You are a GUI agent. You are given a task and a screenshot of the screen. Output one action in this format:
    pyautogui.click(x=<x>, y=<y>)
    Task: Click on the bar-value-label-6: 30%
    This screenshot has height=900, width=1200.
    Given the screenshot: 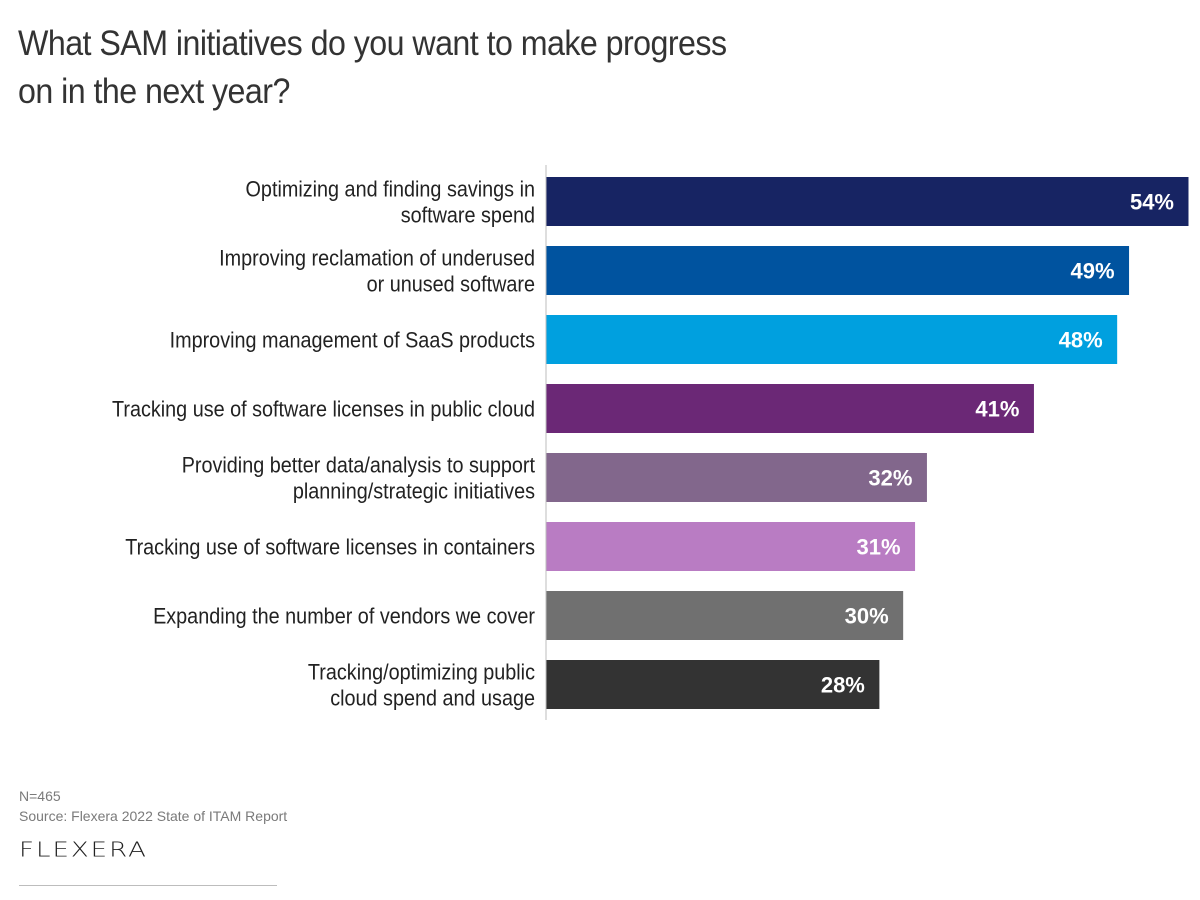 What is the action you would take?
    pyautogui.click(x=867, y=616)
    